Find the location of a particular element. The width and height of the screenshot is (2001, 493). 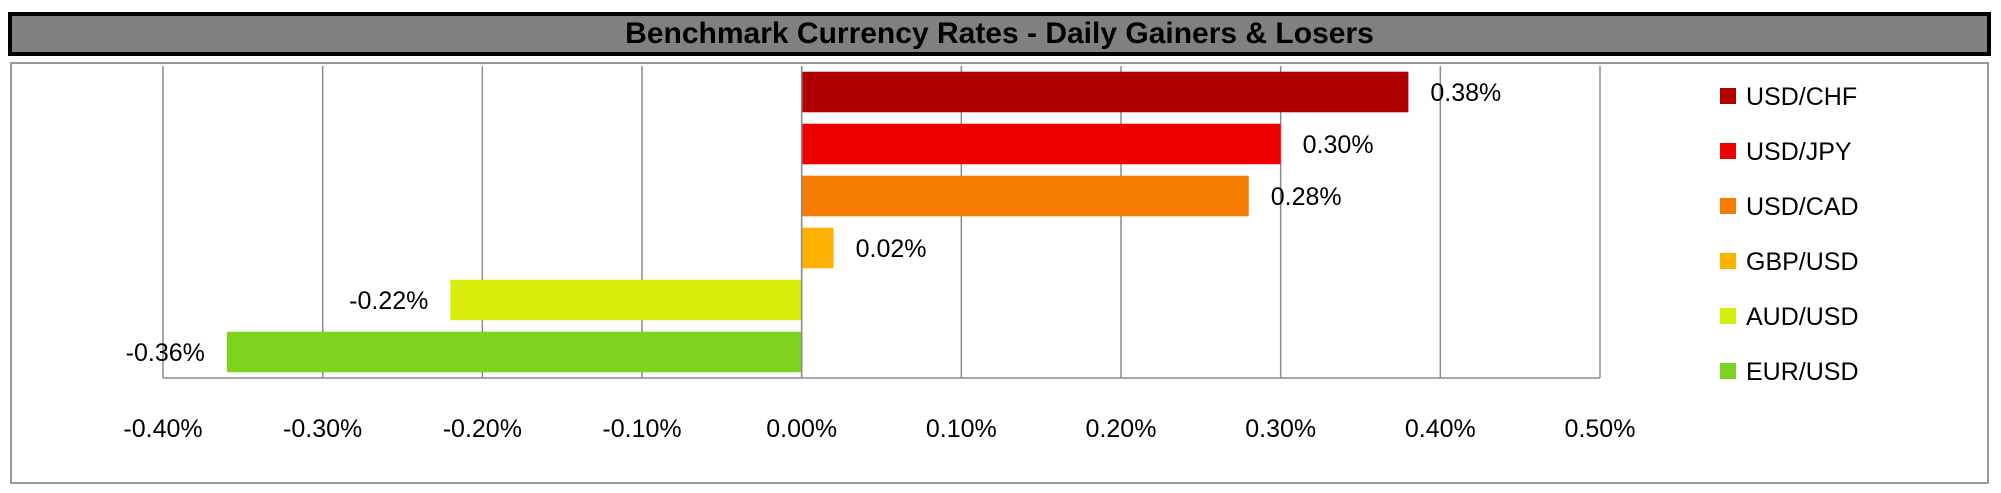

data-label: 0.02% is located at coordinates (891, 249).